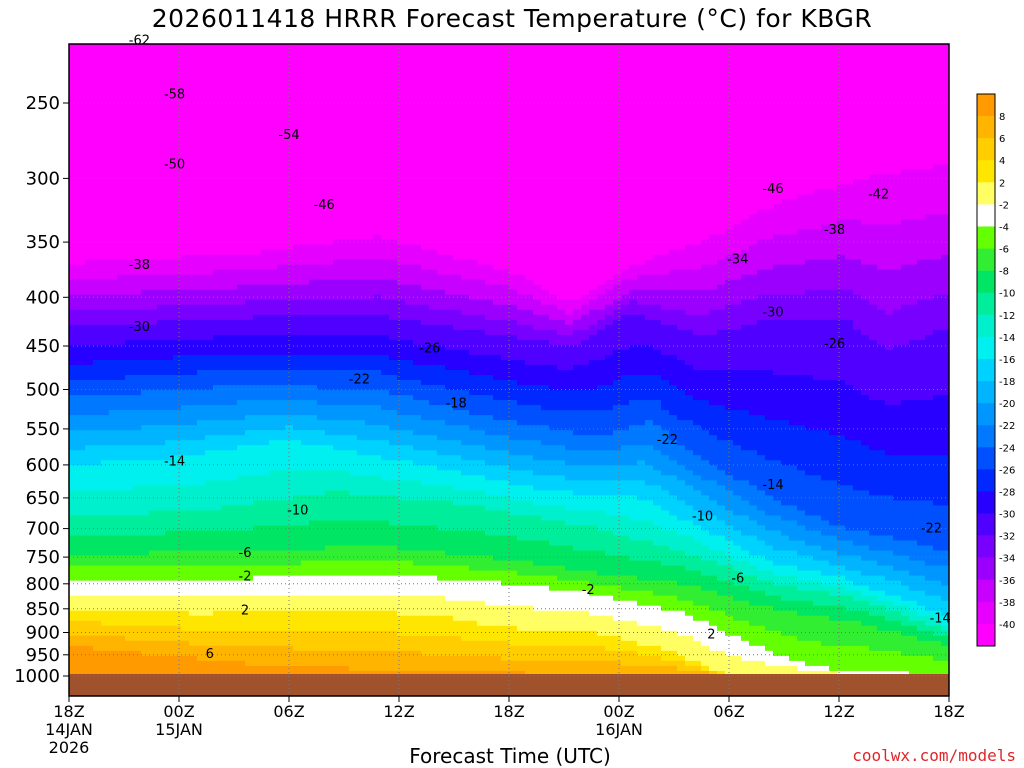 The height and width of the screenshot is (768, 1024). What do you see at coordinates (1007, 625) in the screenshot?
I see `colorbar-label: -40` at bounding box center [1007, 625].